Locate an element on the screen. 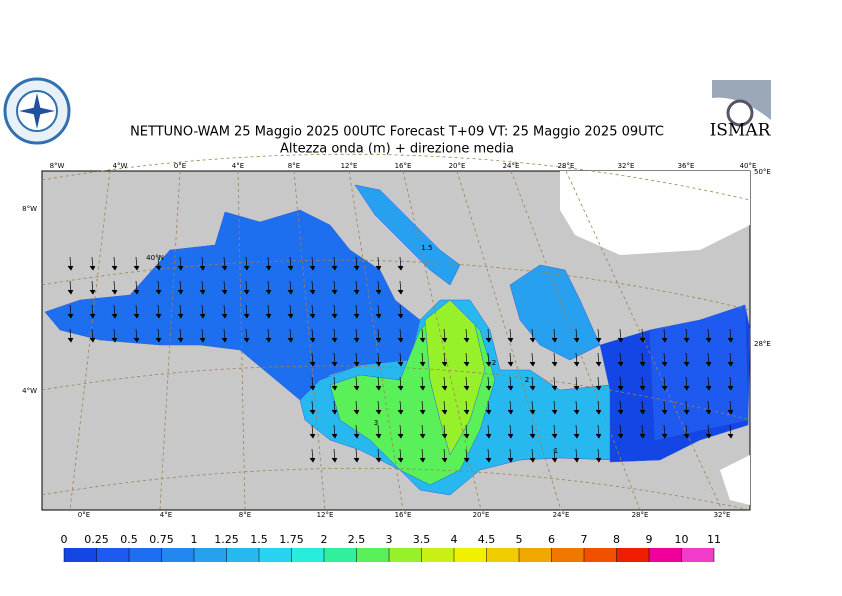 The width and height of the screenshot is (842, 596). map-land-light is located at coordinates (655, 338).